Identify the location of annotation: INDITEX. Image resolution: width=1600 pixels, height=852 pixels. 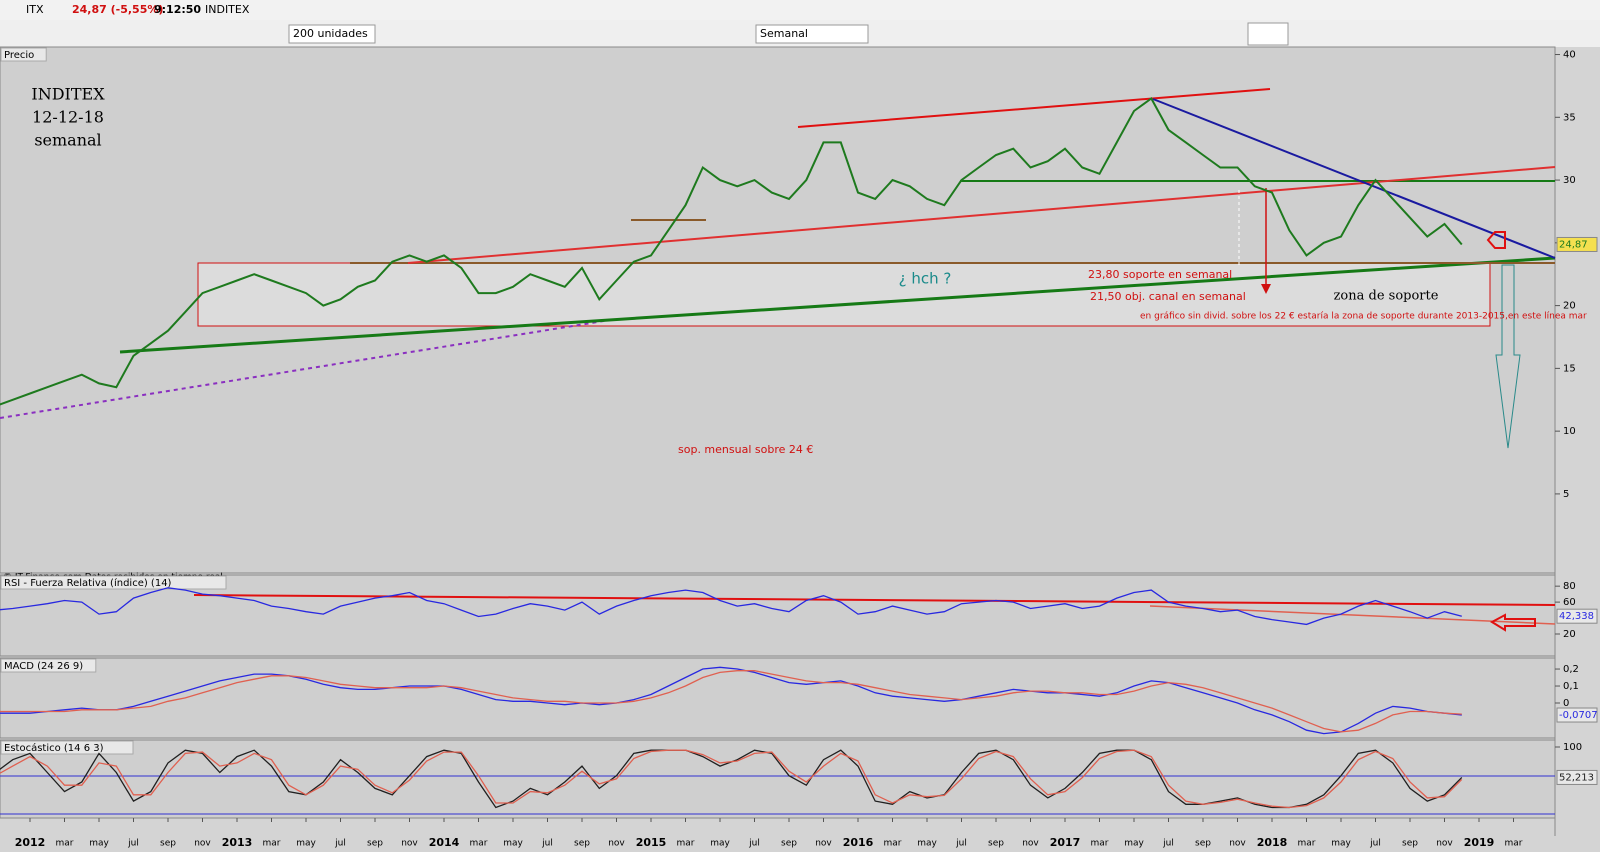
(68, 94).